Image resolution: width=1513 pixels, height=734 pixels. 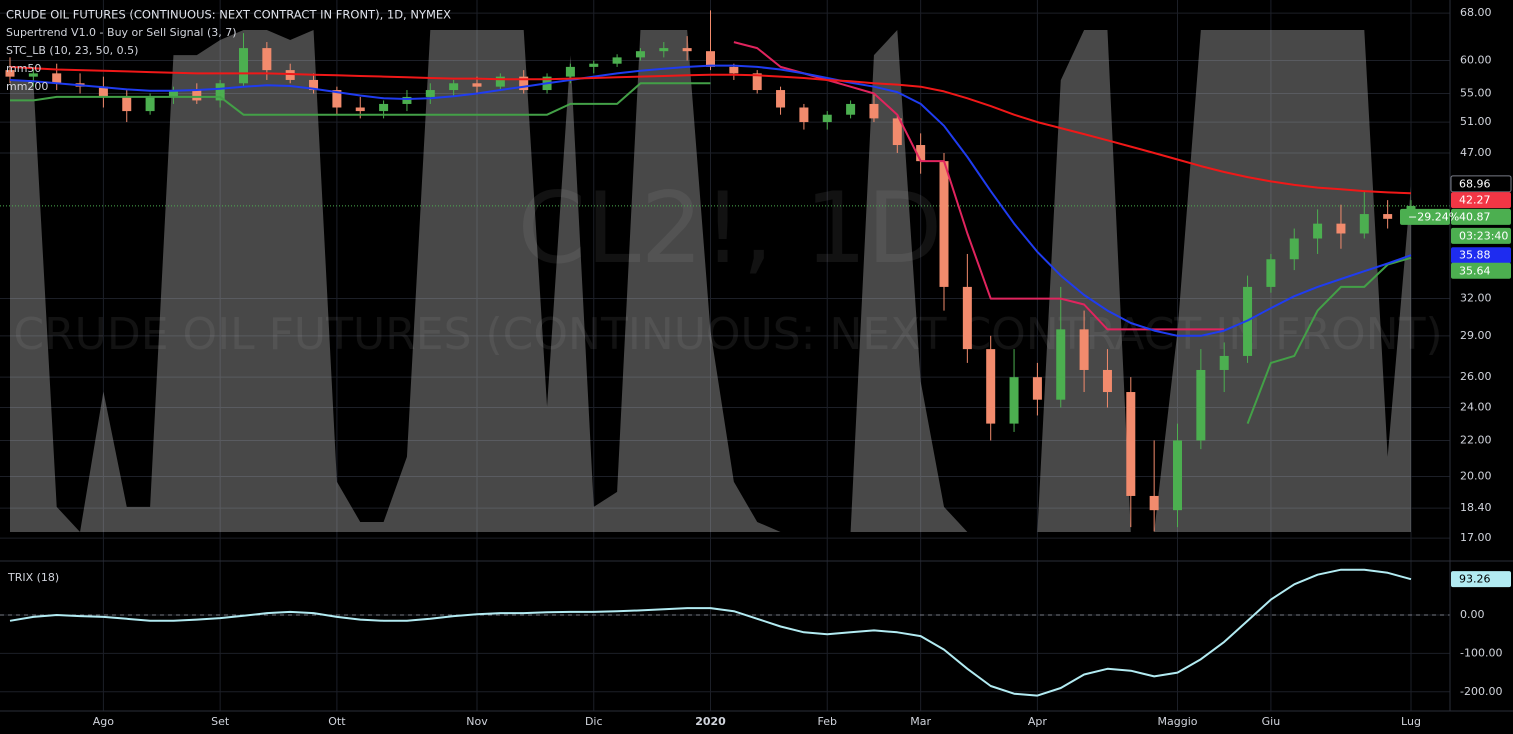 What do you see at coordinates (1271, 721) in the screenshot?
I see `x-tick-label: Giu` at bounding box center [1271, 721].